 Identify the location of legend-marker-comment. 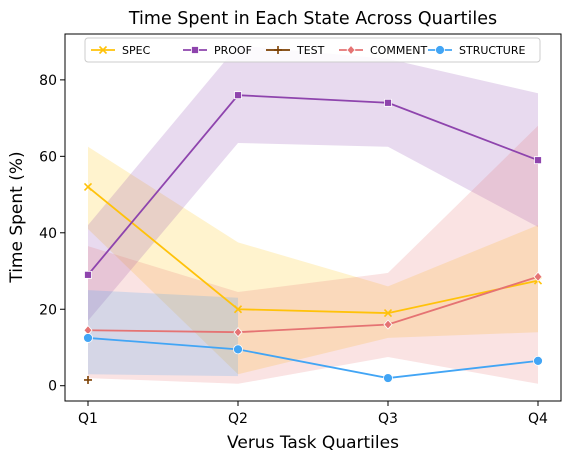
(351, 50).